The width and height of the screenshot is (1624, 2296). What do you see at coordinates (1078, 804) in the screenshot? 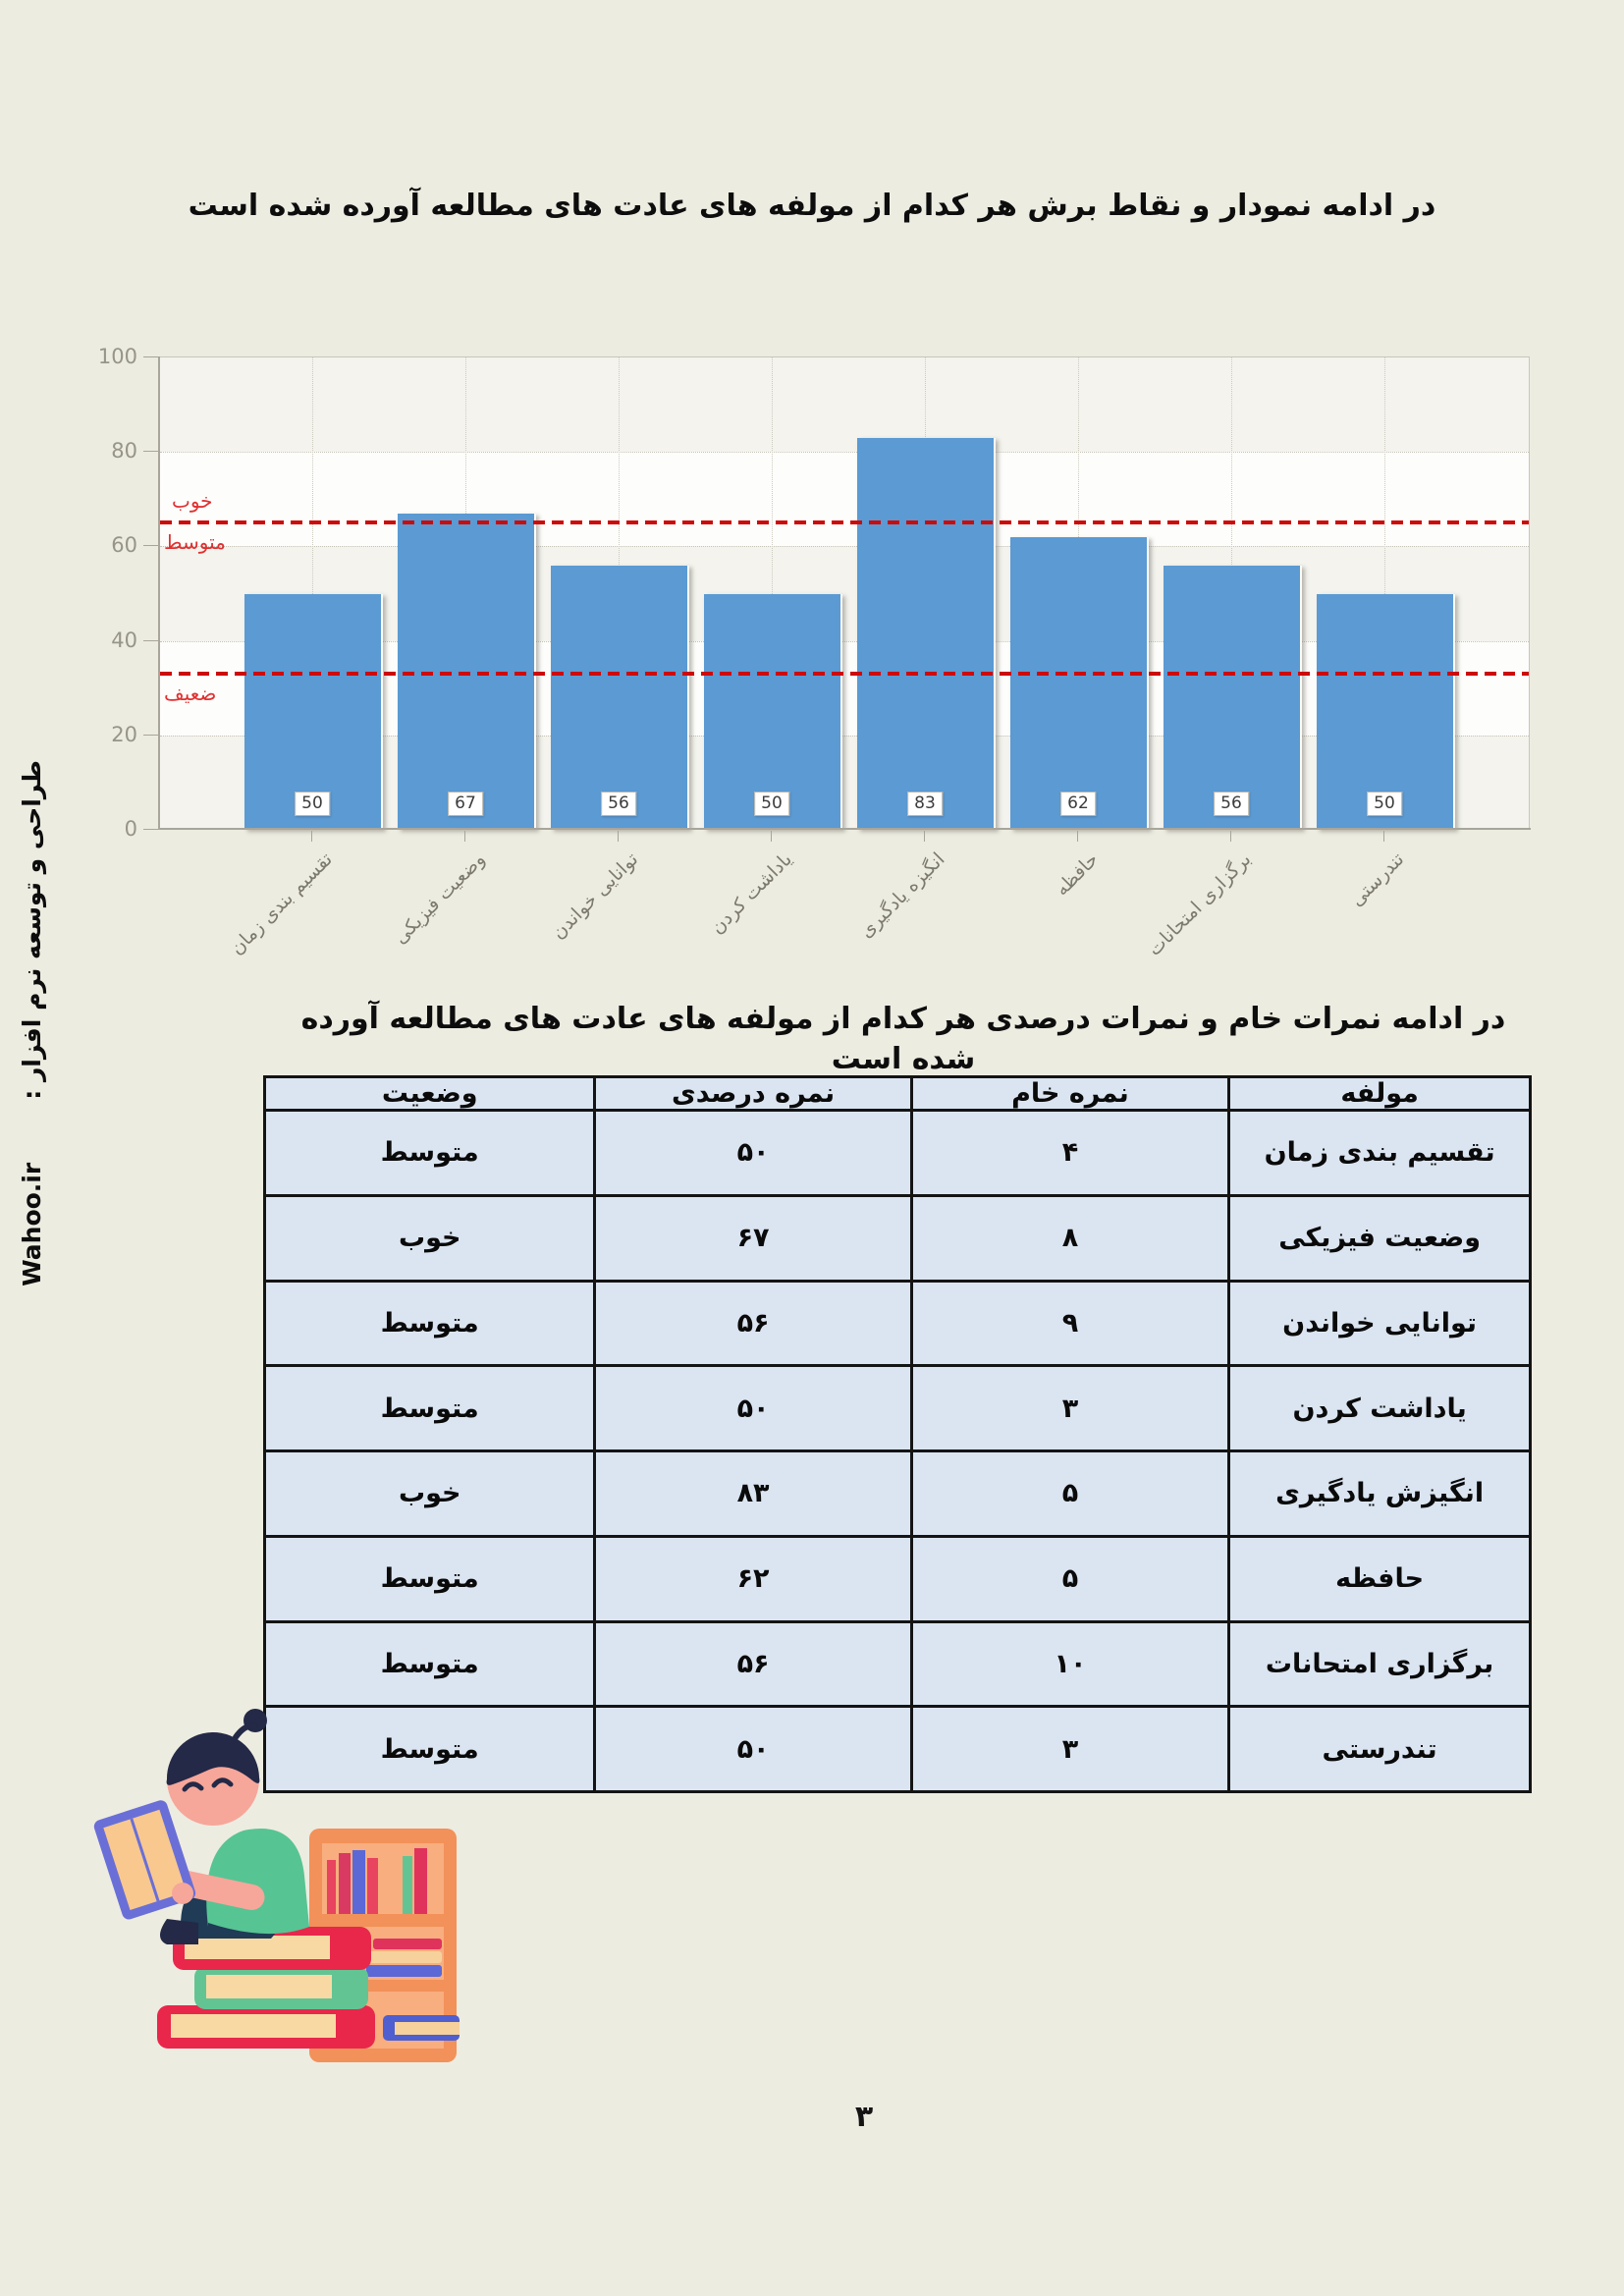
I see `bar-value-label: 62` at bounding box center [1078, 804].